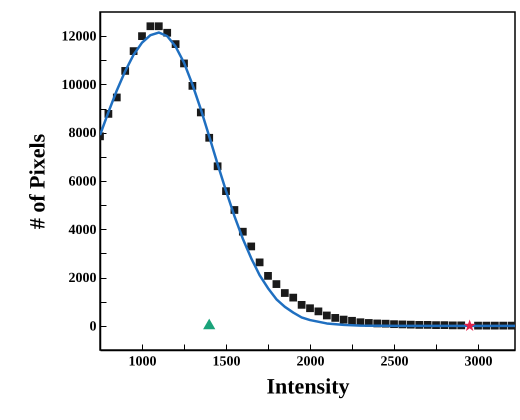 This screenshot has width=520, height=420. What do you see at coordinates (82, 278) in the screenshot?
I see `y-tick-label: 2000` at bounding box center [82, 278].